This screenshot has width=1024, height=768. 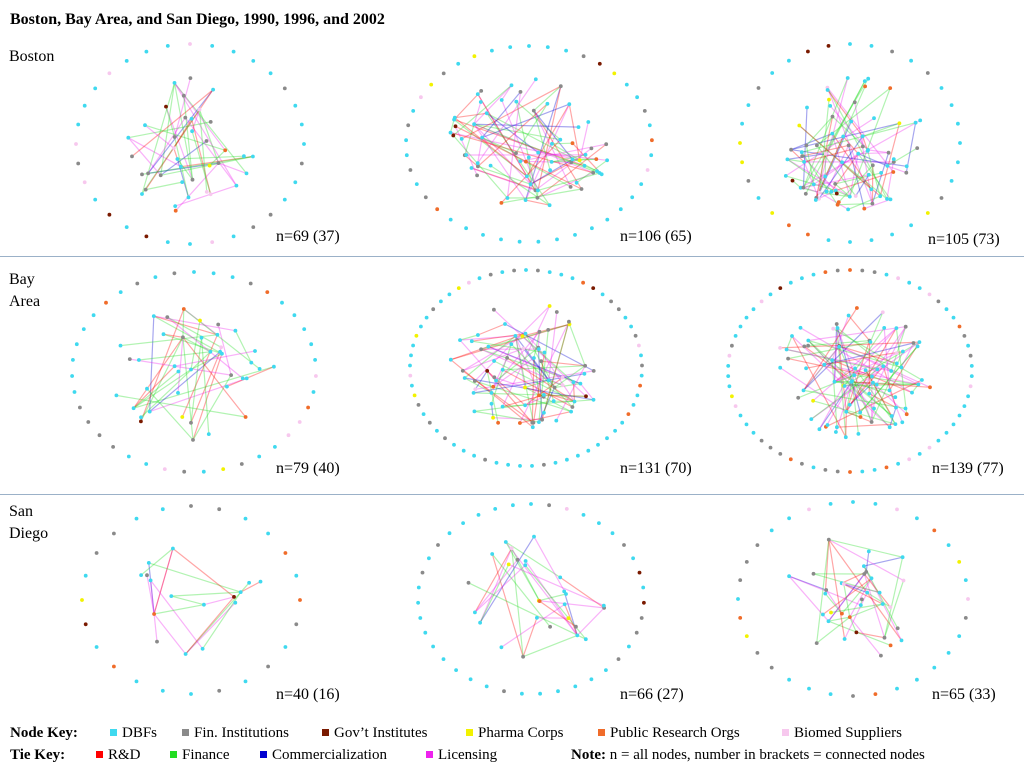 I want to click on network-graph, so click(x=190, y=144).